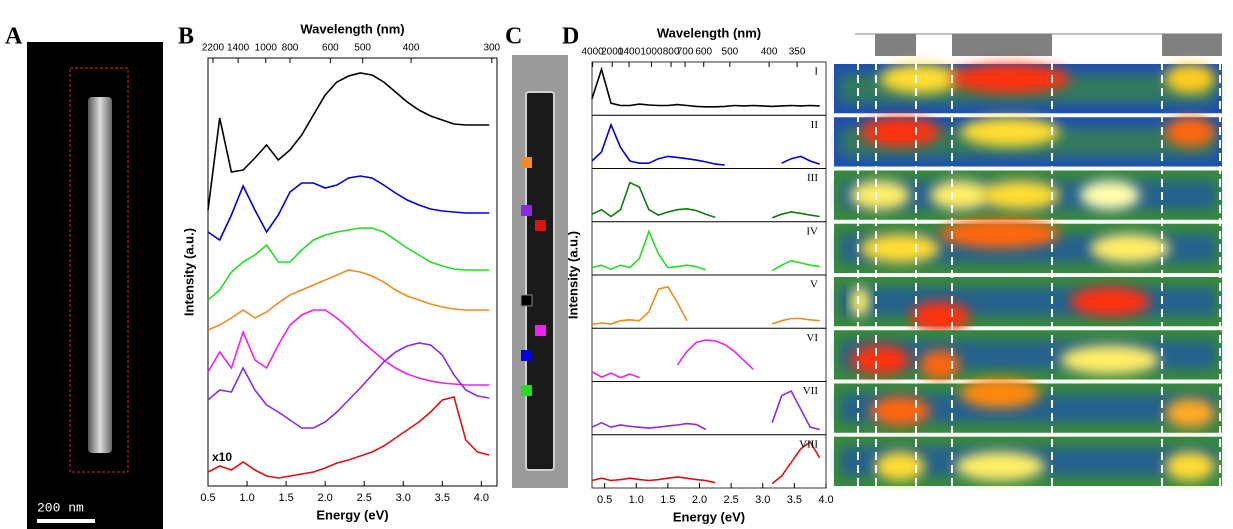 The image size is (1233, 529). I want to click on x2-tick-label: 500, so click(362, 48).